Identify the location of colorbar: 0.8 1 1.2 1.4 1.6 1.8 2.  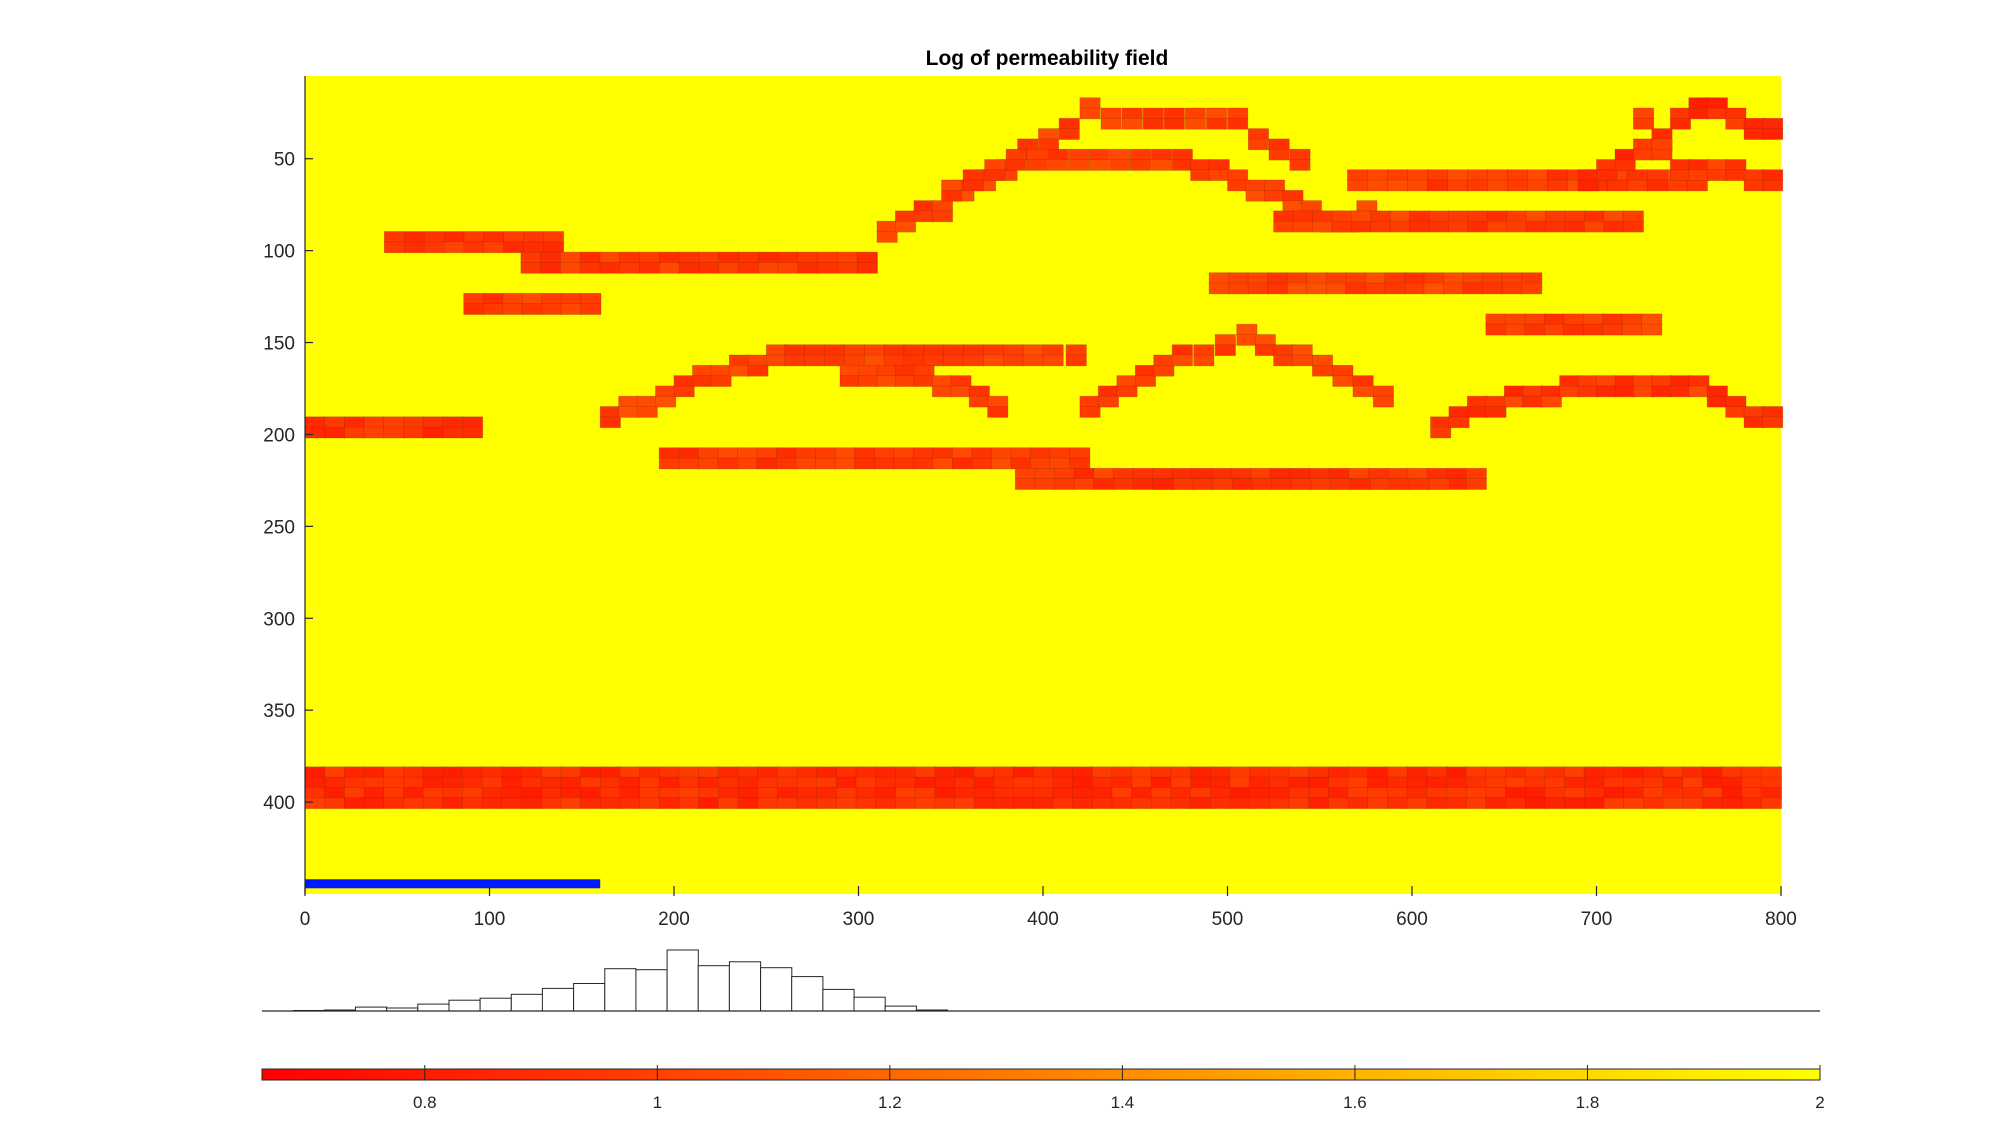
(1043, 1088).